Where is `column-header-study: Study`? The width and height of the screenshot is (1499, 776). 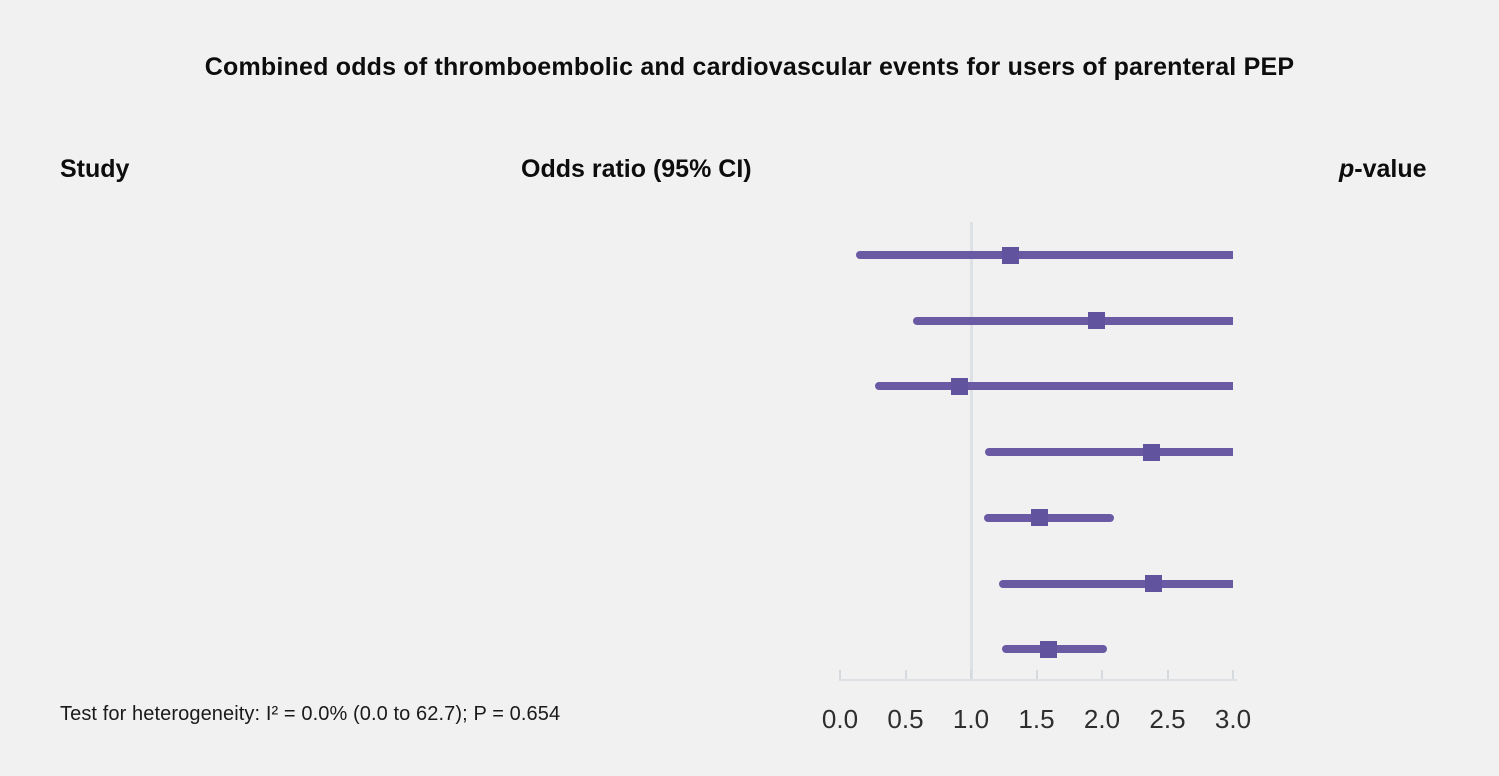 column-header-study: Study is located at coordinates (95, 169).